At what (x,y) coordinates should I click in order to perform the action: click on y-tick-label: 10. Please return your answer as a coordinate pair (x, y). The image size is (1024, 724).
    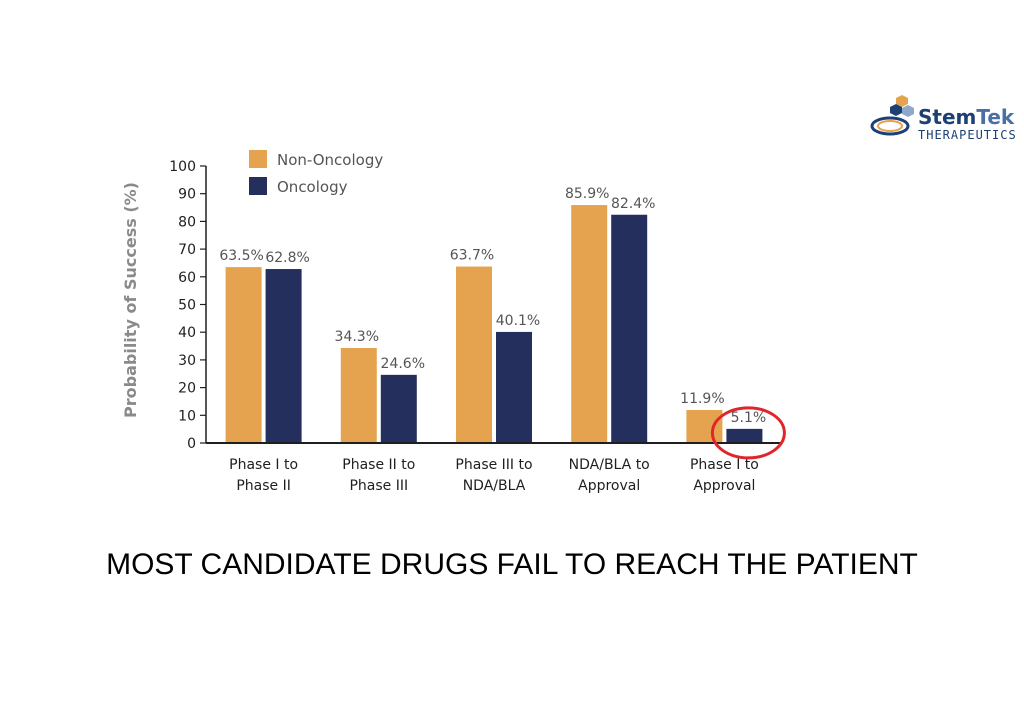
    Looking at the image, I should click on (187, 416).